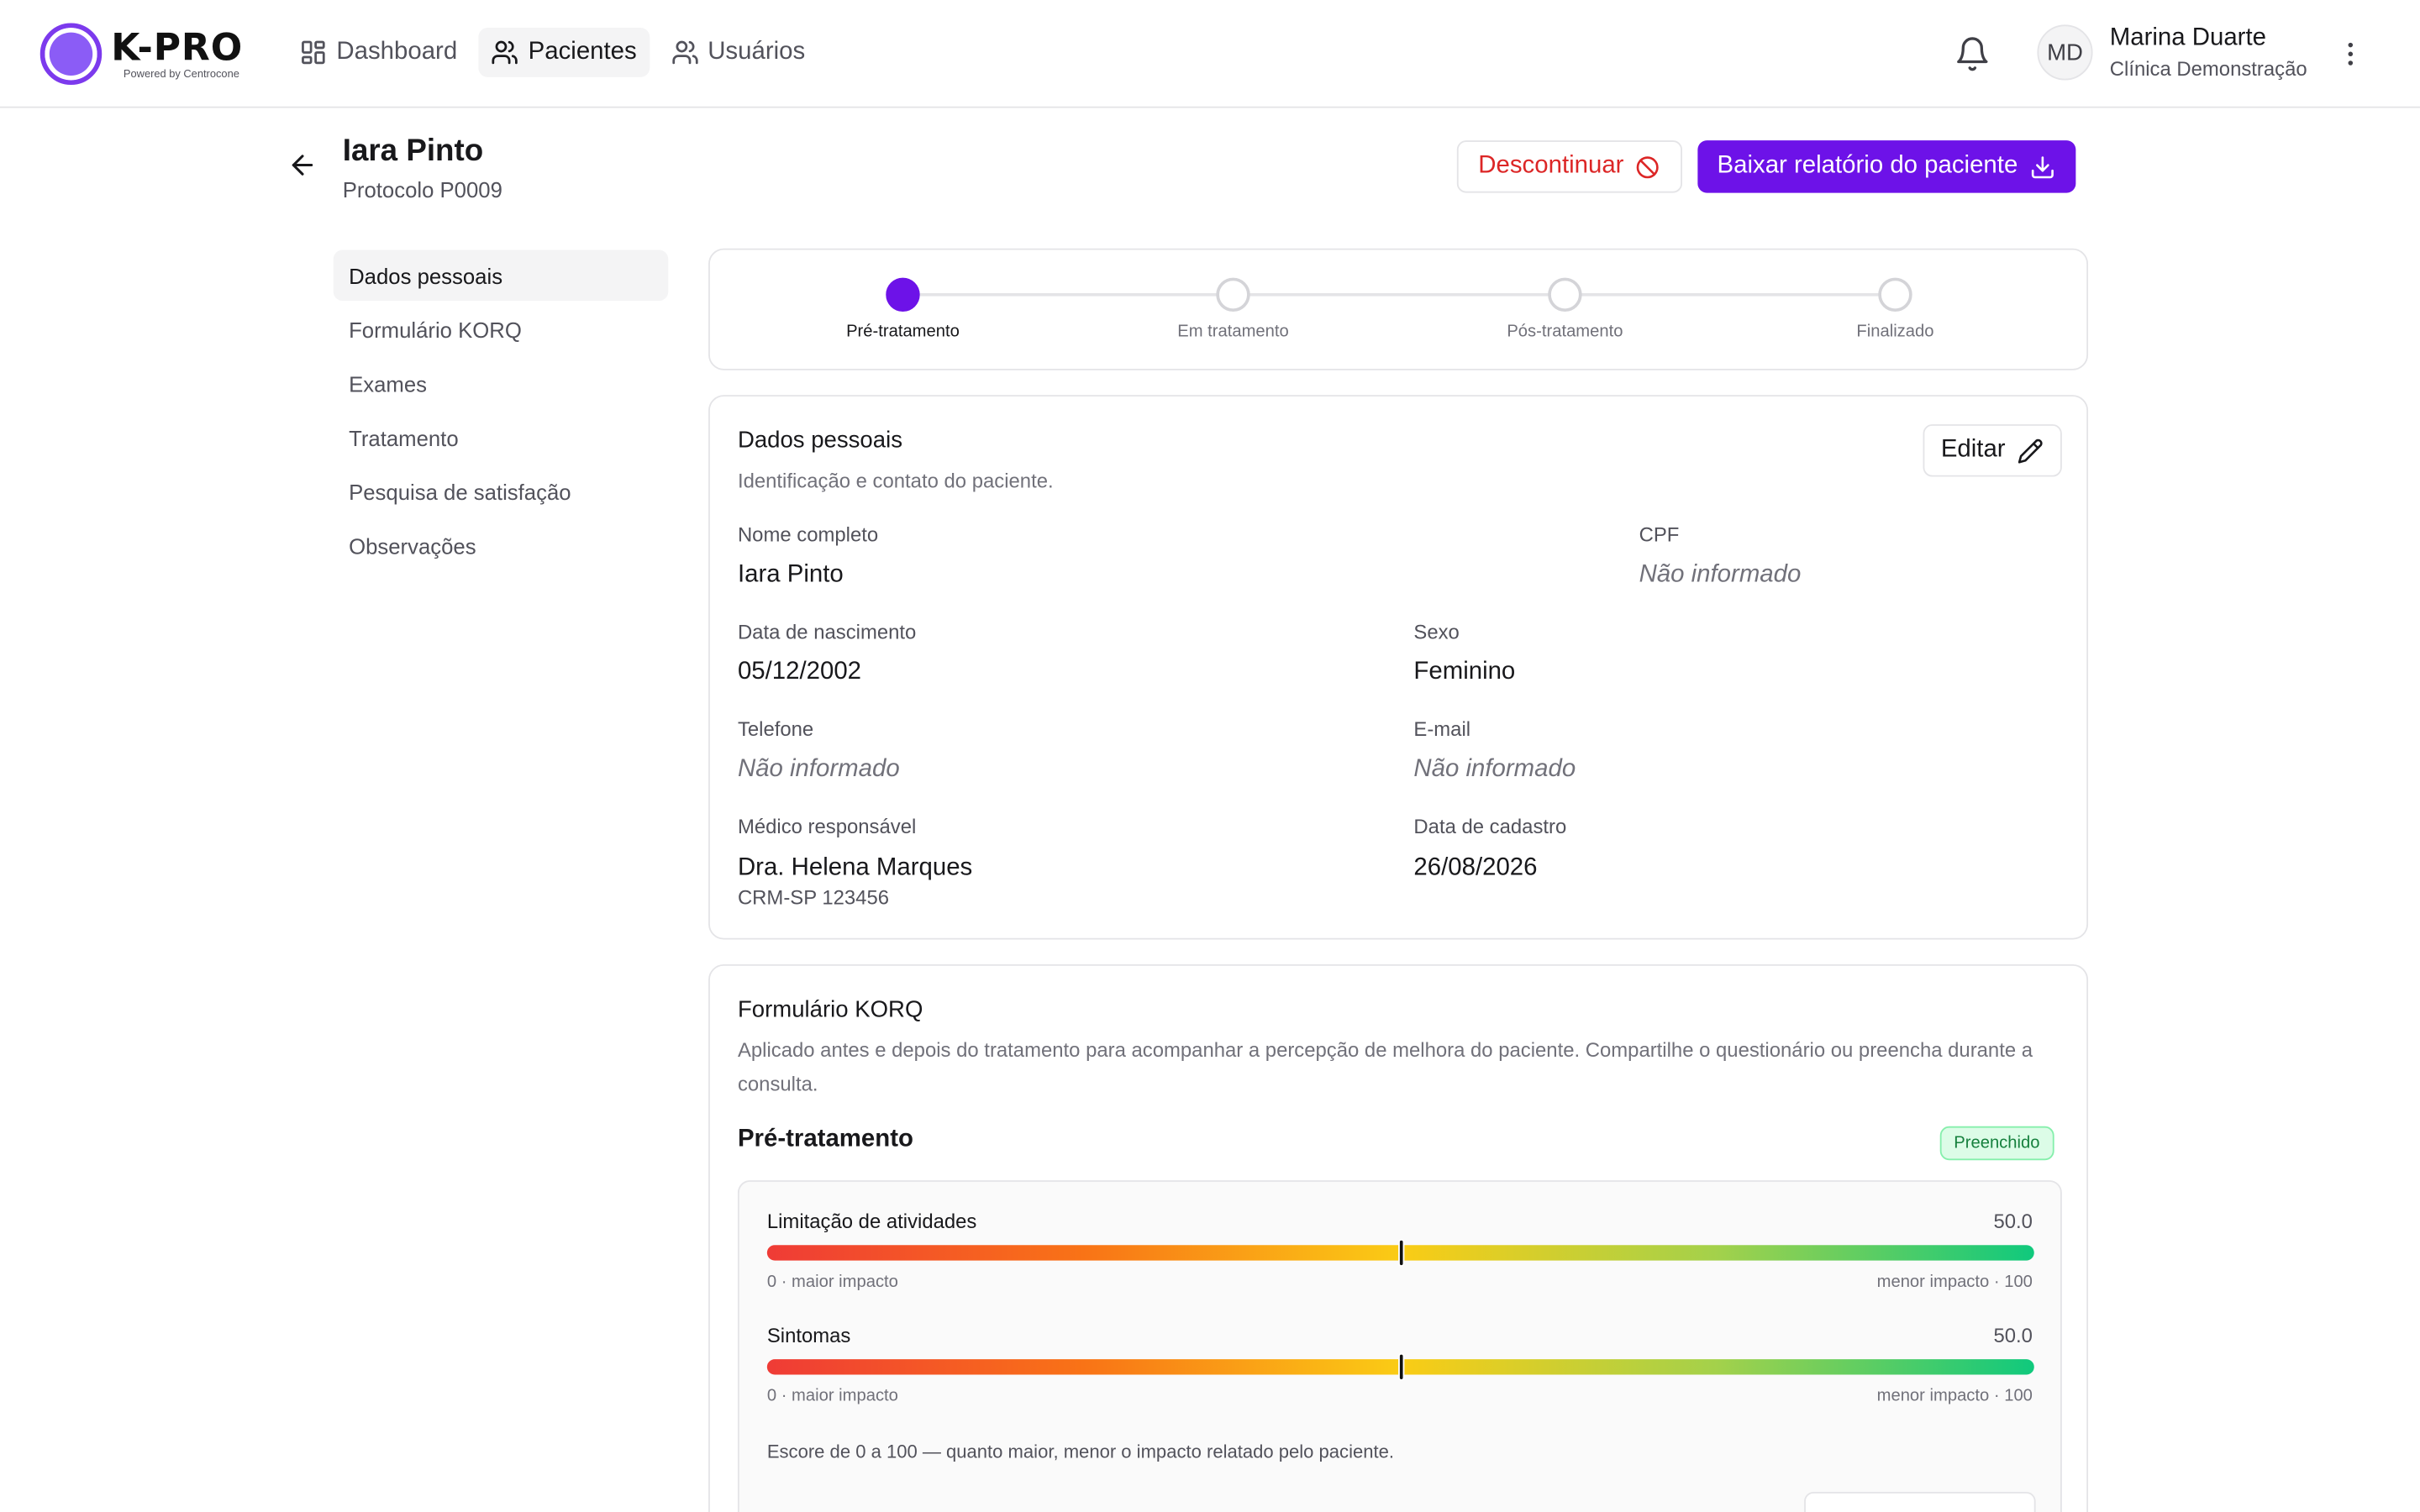 This screenshot has height=1512, width=2420. Describe the element at coordinates (809, 1335) in the screenshot. I see `score-label: Sintomas` at that location.